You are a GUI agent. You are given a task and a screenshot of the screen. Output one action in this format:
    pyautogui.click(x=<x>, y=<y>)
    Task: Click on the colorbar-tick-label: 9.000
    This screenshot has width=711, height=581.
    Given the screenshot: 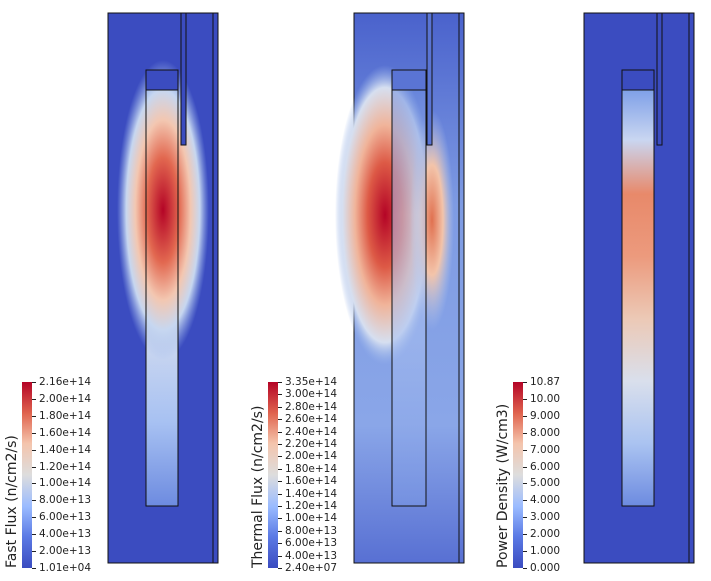 What is the action you would take?
    pyautogui.click(x=545, y=416)
    